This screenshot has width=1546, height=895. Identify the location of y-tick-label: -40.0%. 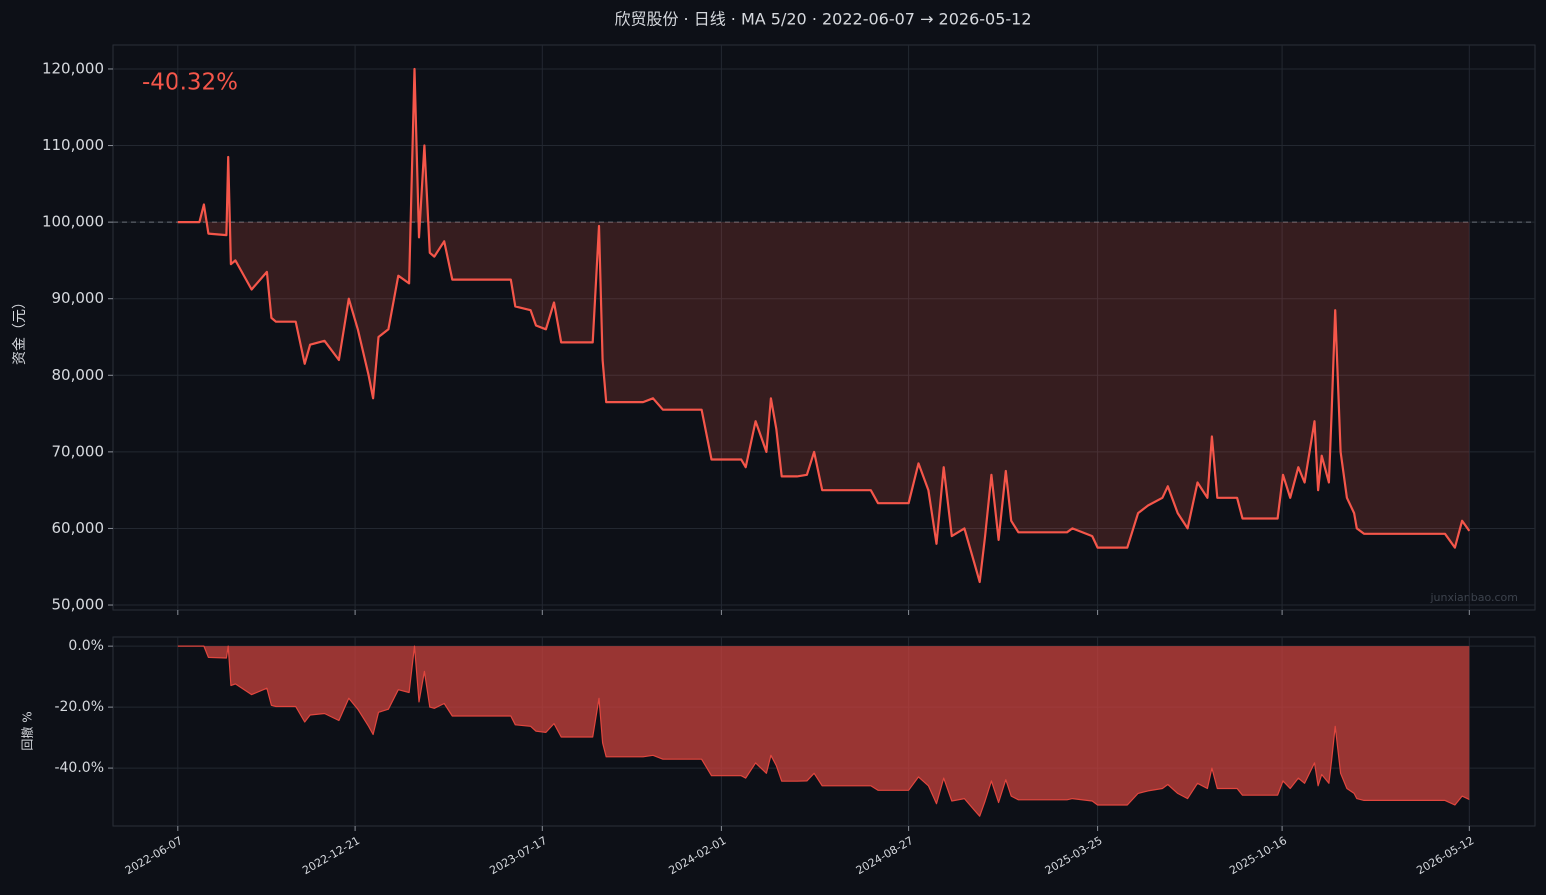
(79, 768).